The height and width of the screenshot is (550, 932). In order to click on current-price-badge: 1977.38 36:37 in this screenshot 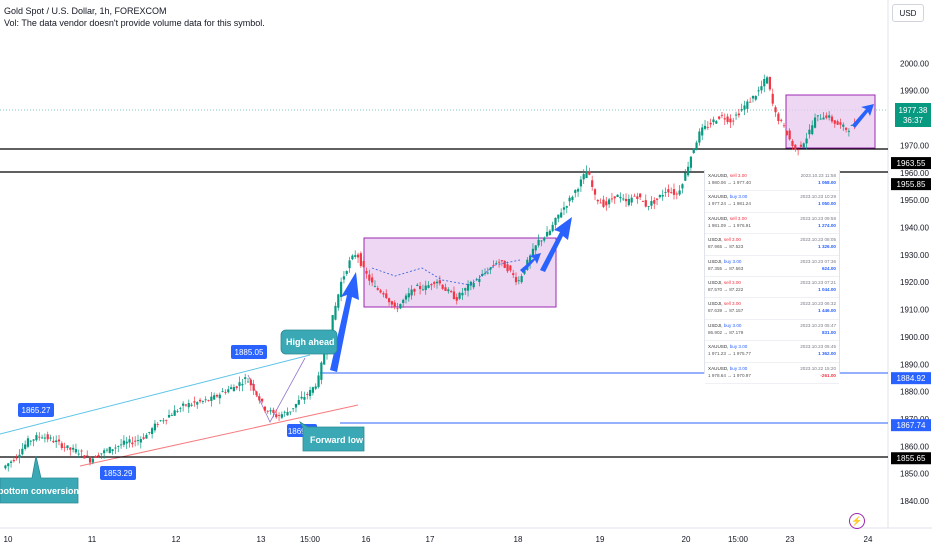, I will do `click(913, 115)`.